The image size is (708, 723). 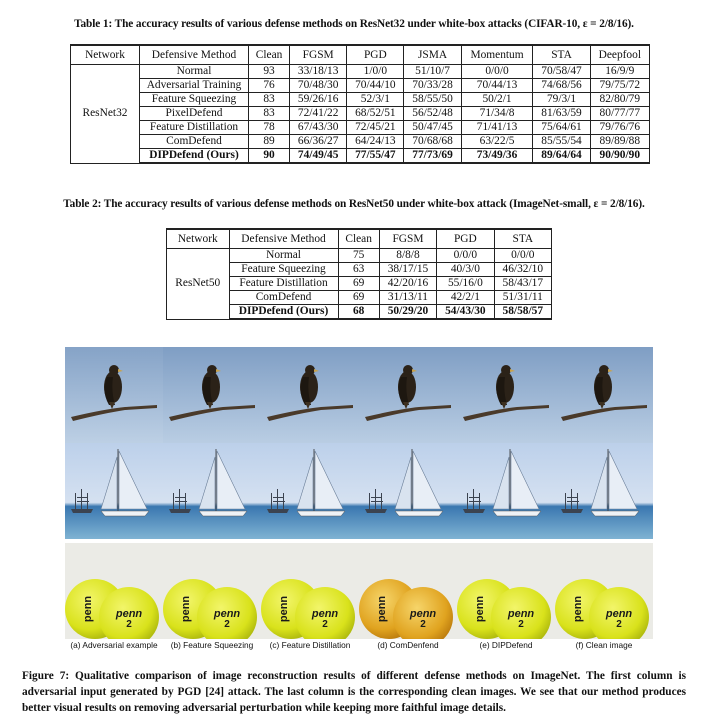 I want to click on table2-cell: 42/2/1, so click(x=465, y=297).